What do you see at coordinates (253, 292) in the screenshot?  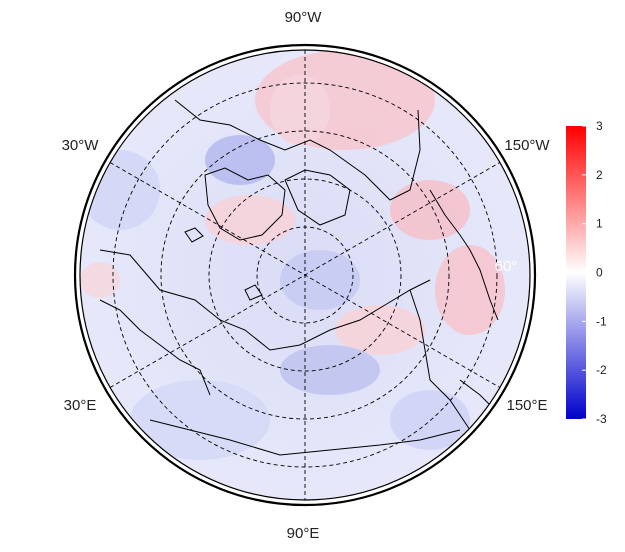 I see `svalbard-coast` at bounding box center [253, 292].